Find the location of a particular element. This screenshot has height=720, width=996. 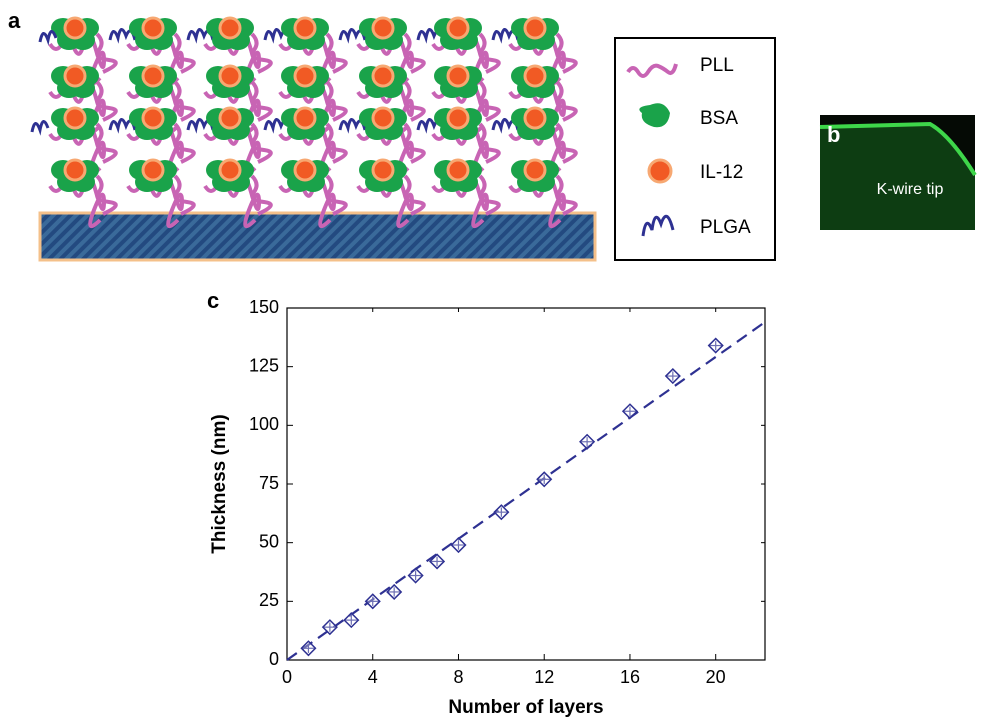

panel-label: b is located at coordinates (833, 134).